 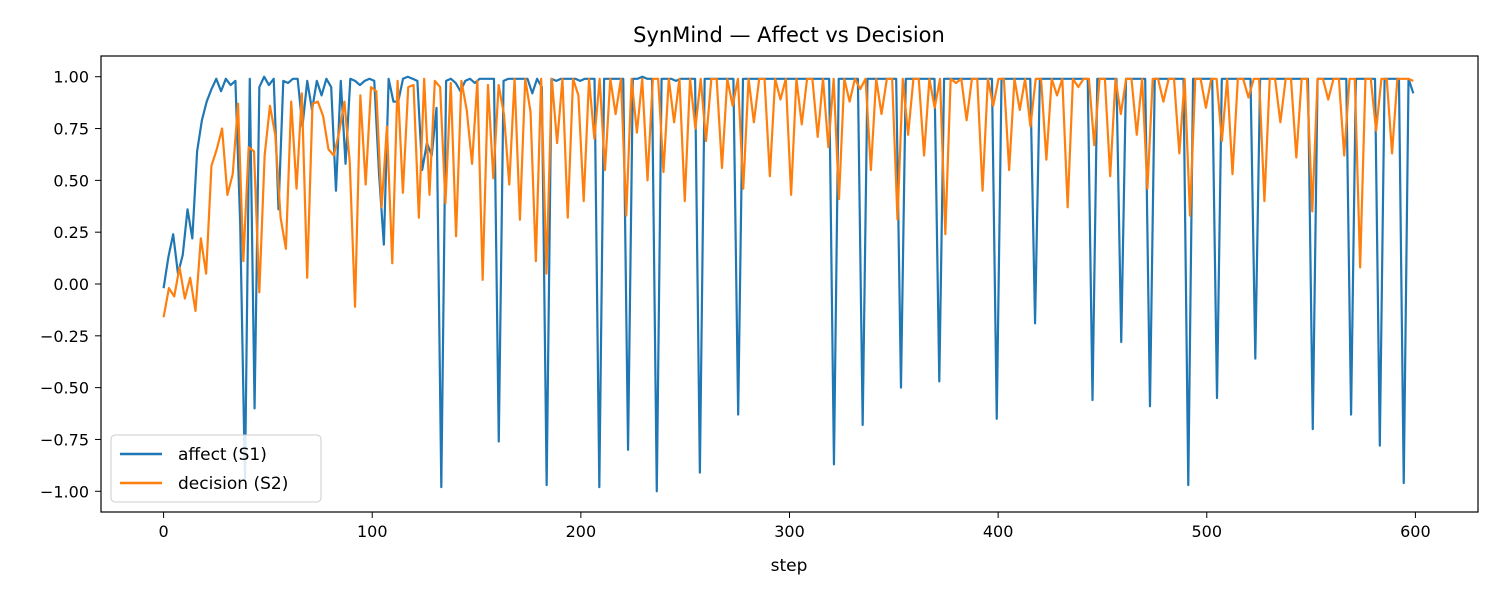 I want to click on legend: affect (S1) decision (S2), so click(x=216, y=468).